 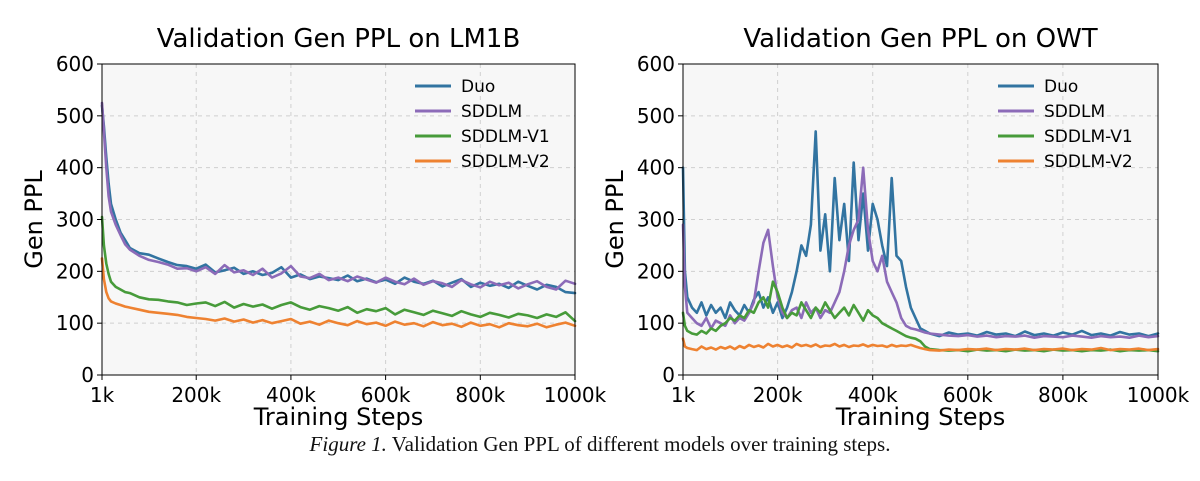 What do you see at coordinates (339, 39) in the screenshot?
I see `chart-title: Validation Gen PPL on LM1B` at bounding box center [339, 39].